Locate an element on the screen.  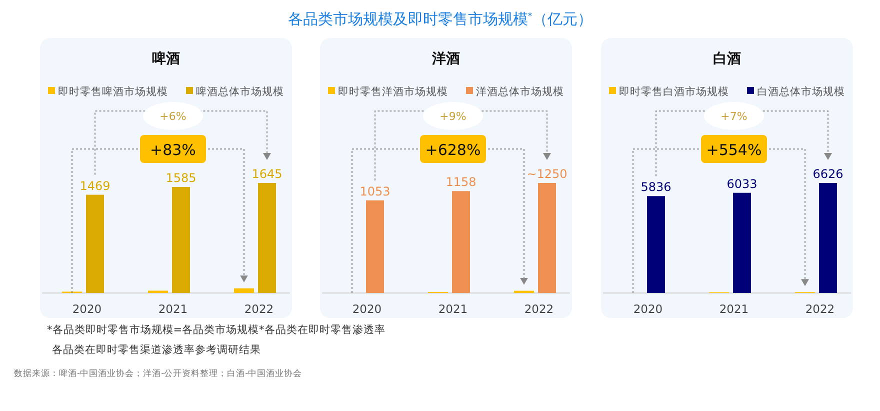
data-label: 6033 is located at coordinates (742, 183).